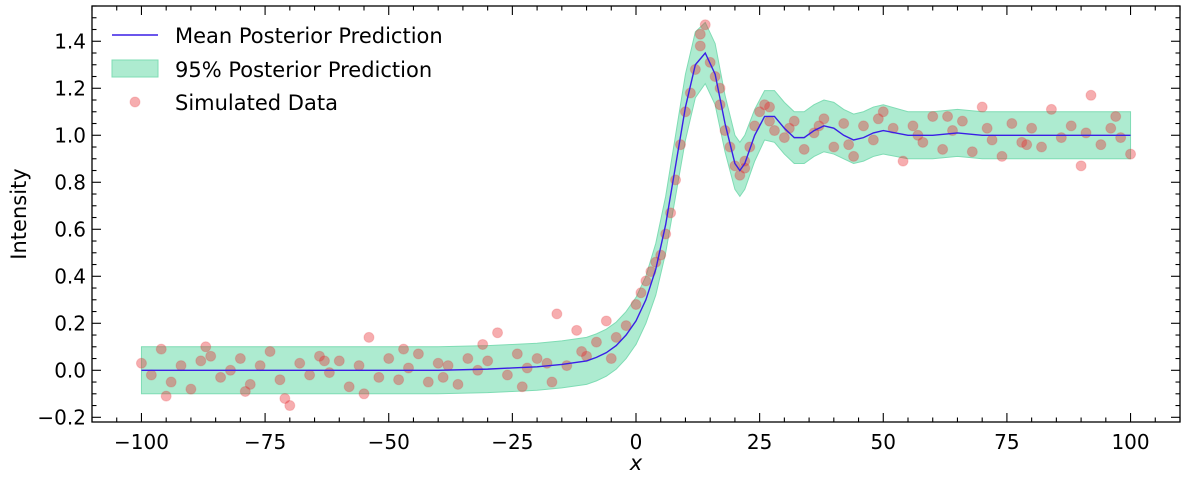 This screenshot has width=1184, height=480. Describe the element at coordinates (303, 70) in the screenshot. I see `legend-label: 95% Posterior Prediction` at that location.